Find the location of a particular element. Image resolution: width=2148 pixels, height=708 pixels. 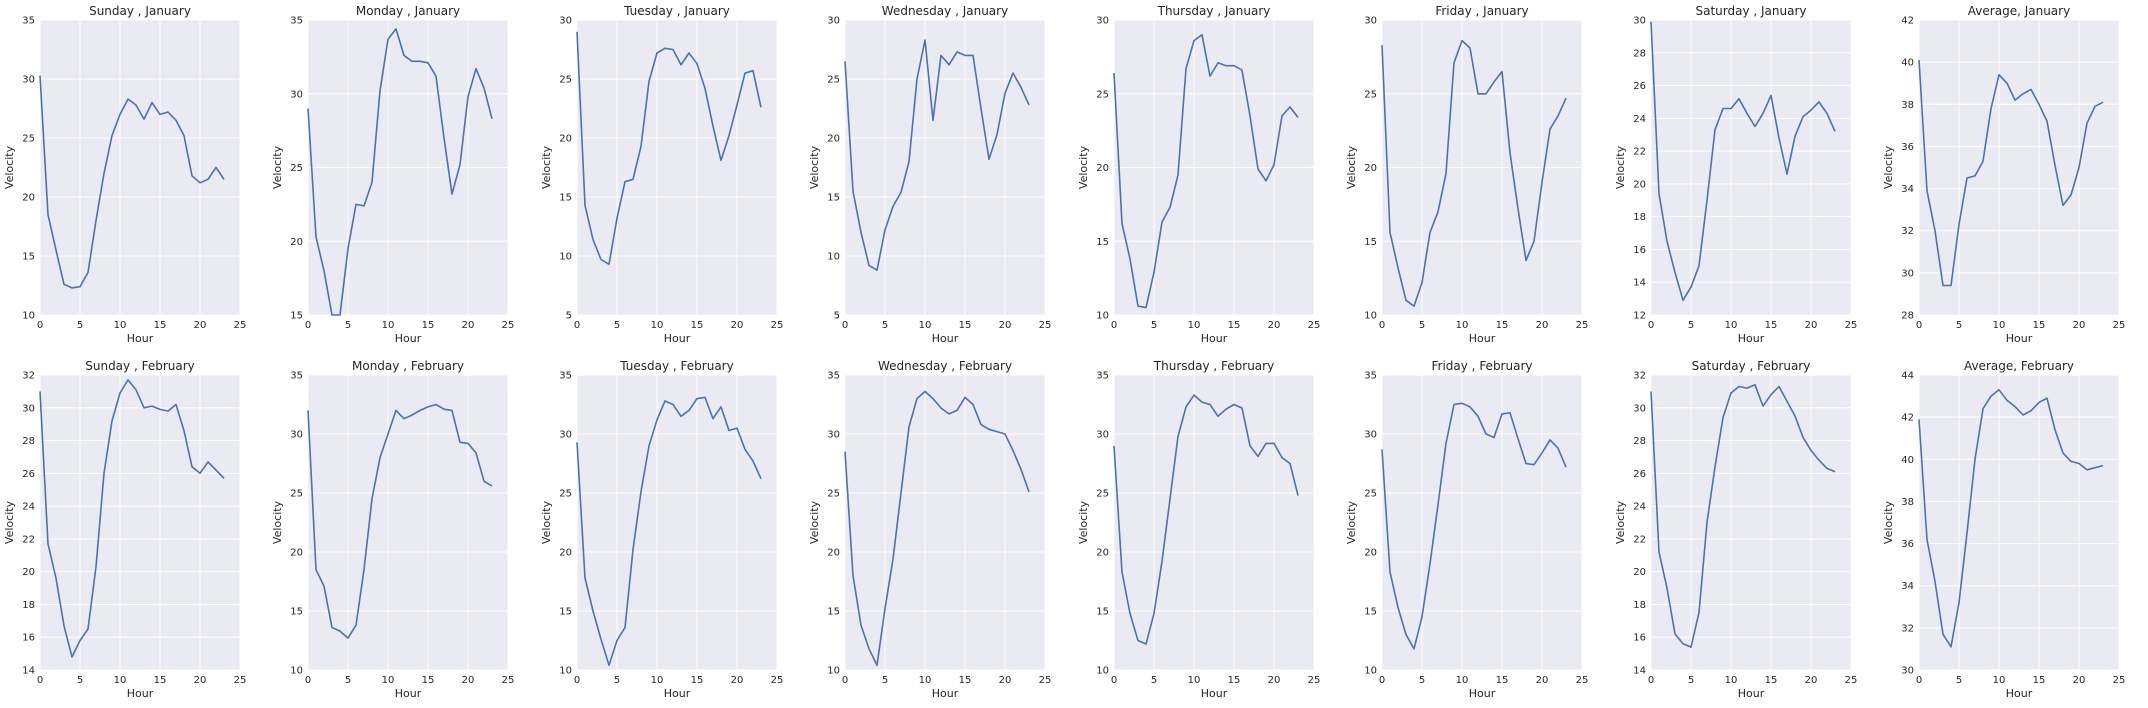

x-tick-label: 20 is located at coordinates (2079, 325).